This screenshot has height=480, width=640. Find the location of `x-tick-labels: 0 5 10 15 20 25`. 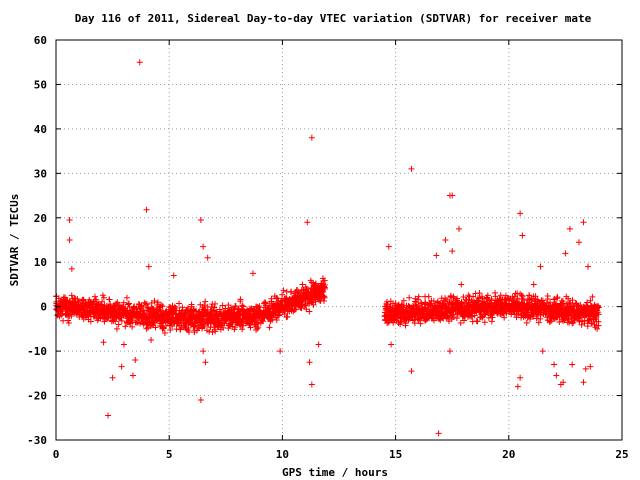

x-tick-labels: 0 5 10 15 20 25 is located at coordinates (341, 454).